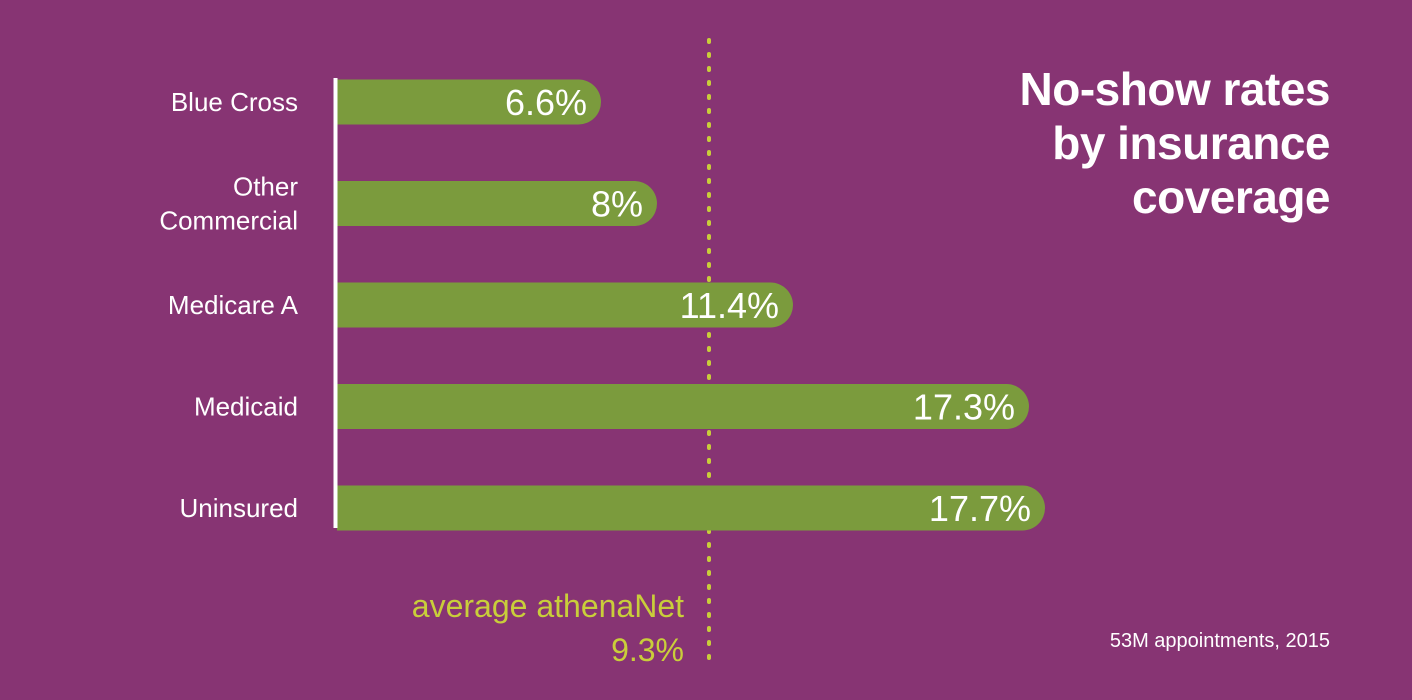 The width and height of the screenshot is (1412, 700). What do you see at coordinates (1191, 143) in the screenshot?
I see `chart-title-line-2: by insurance` at bounding box center [1191, 143].